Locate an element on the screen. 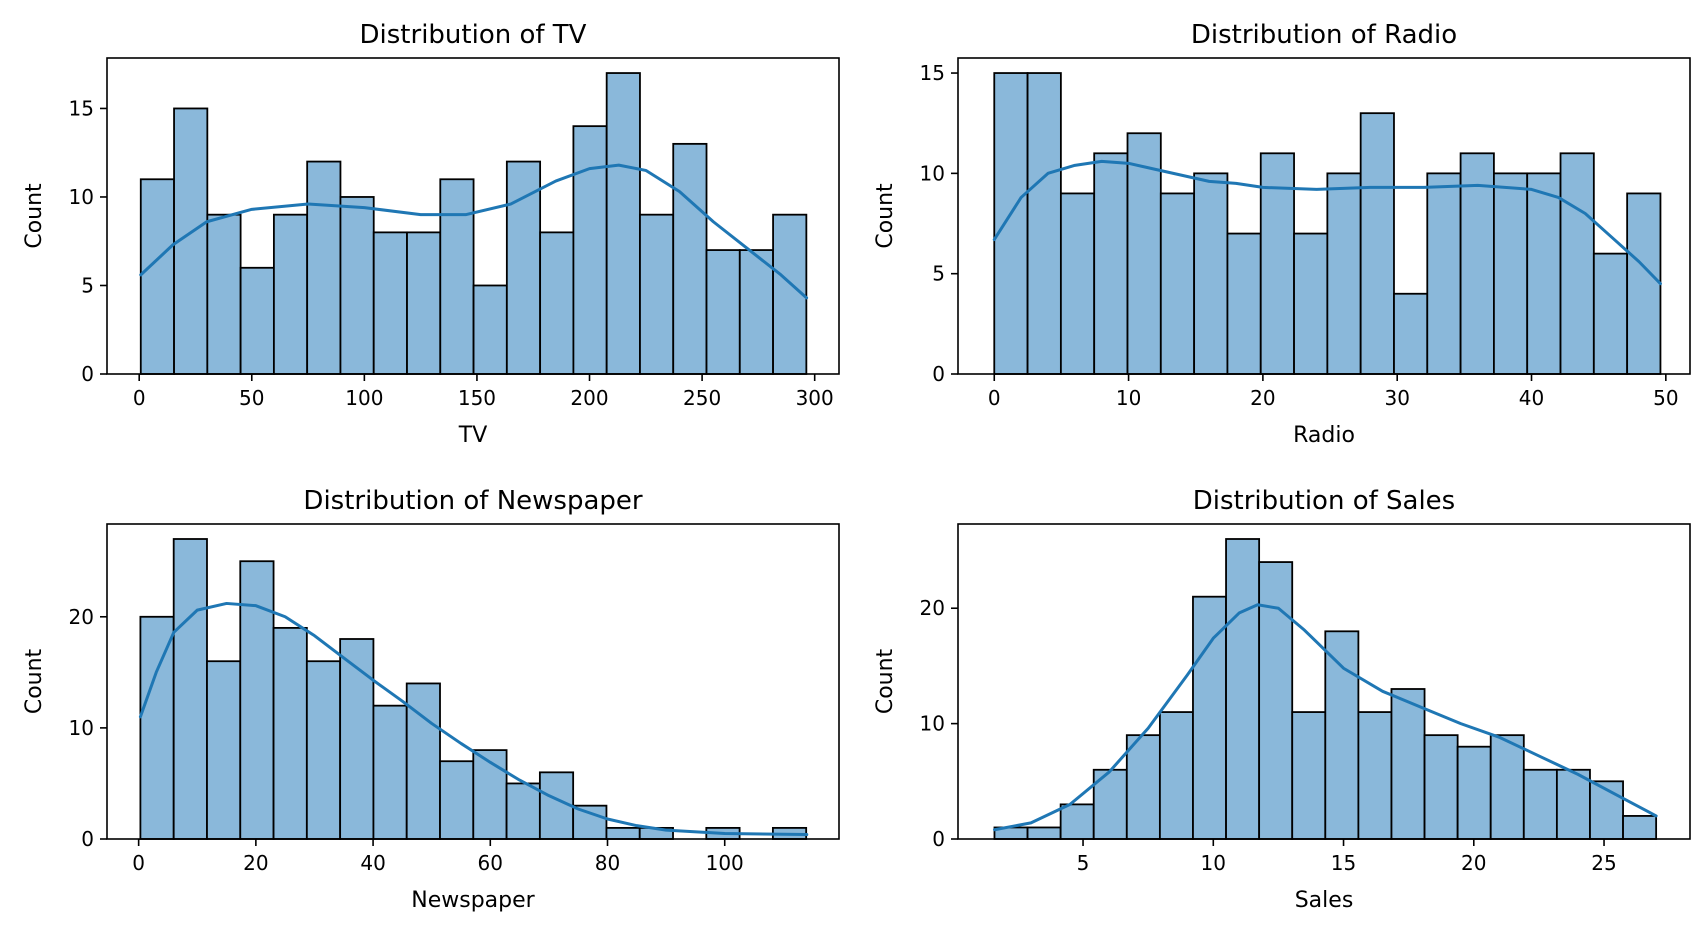  subplot-title: Distribution of TV is located at coordinates (473, 35).